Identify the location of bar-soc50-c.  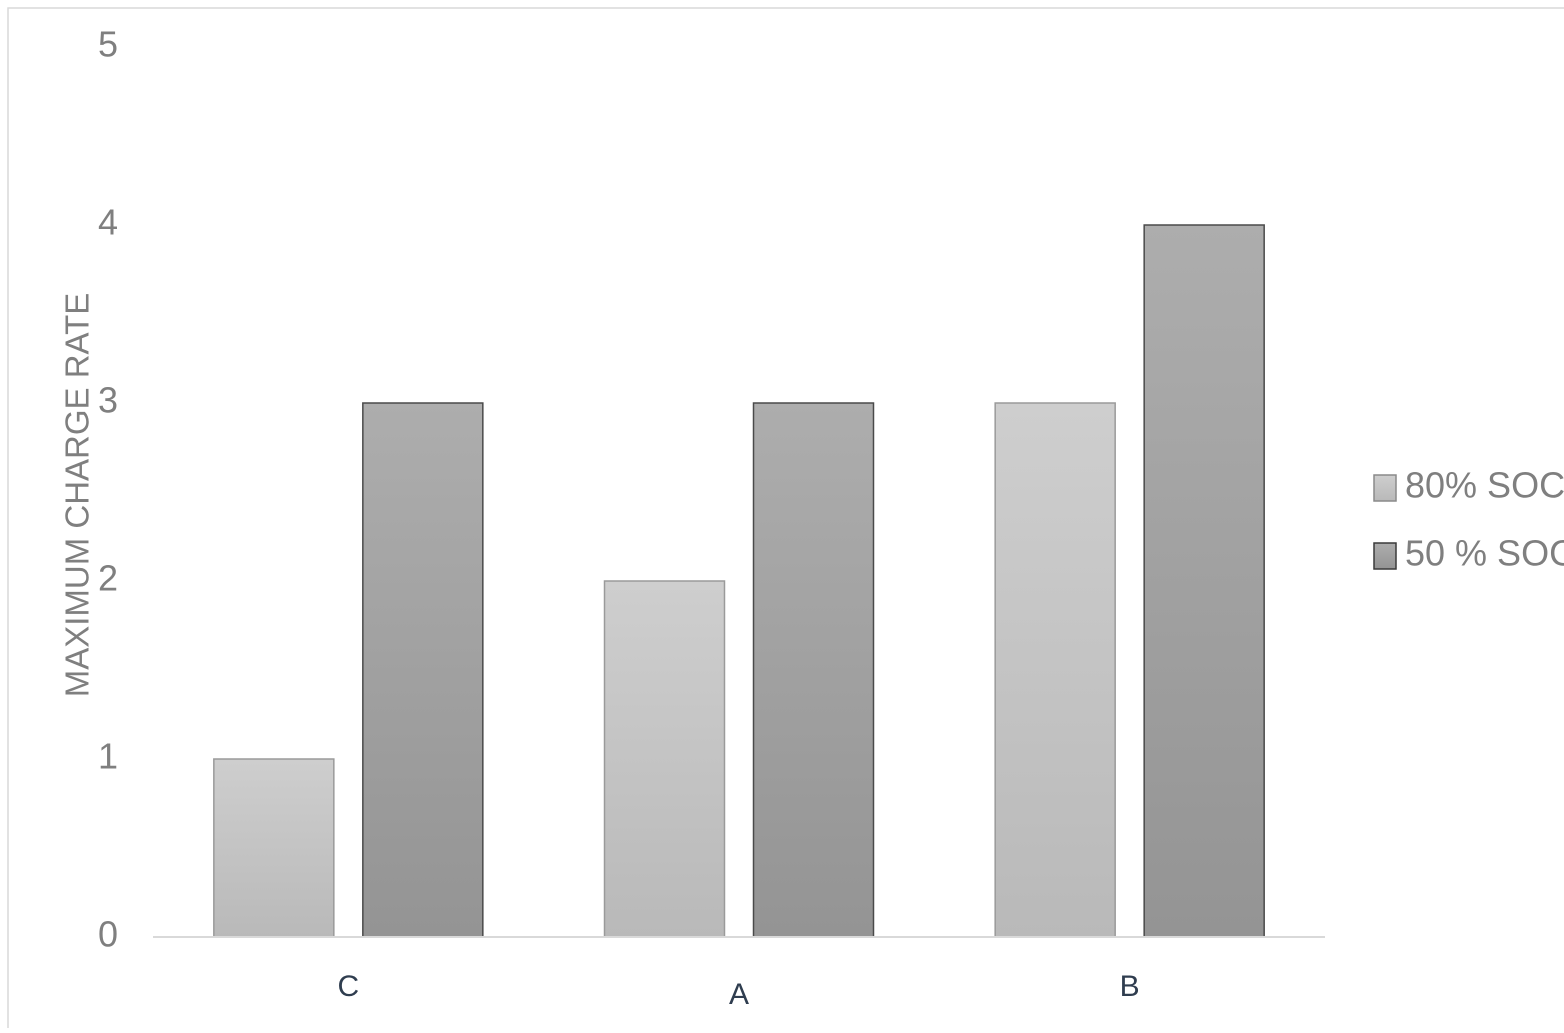
(423, 670).